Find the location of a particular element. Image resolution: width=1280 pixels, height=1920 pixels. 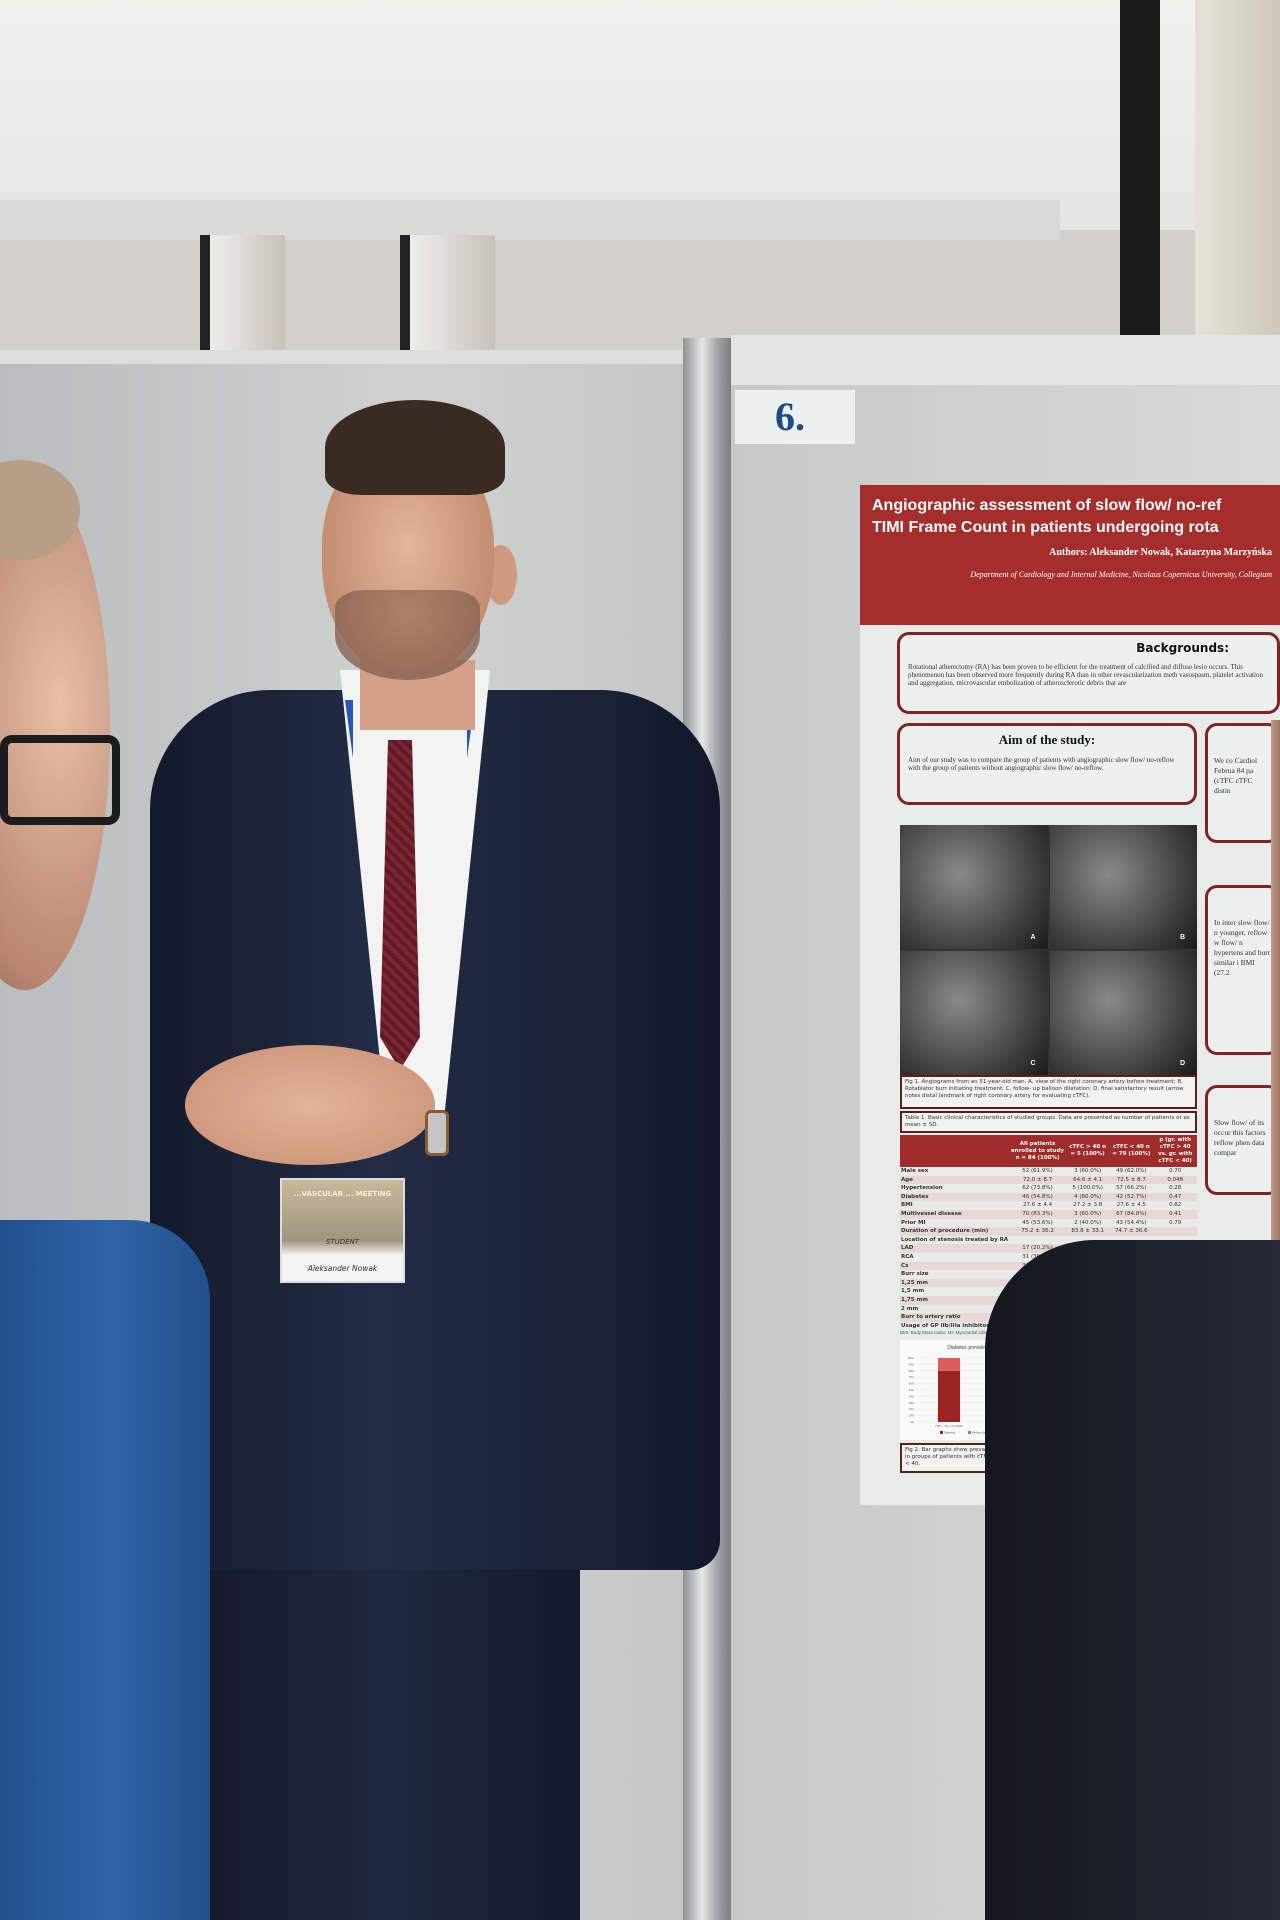

table-cell: 43 (54.4%) is located at coordinates (1131, 1222).